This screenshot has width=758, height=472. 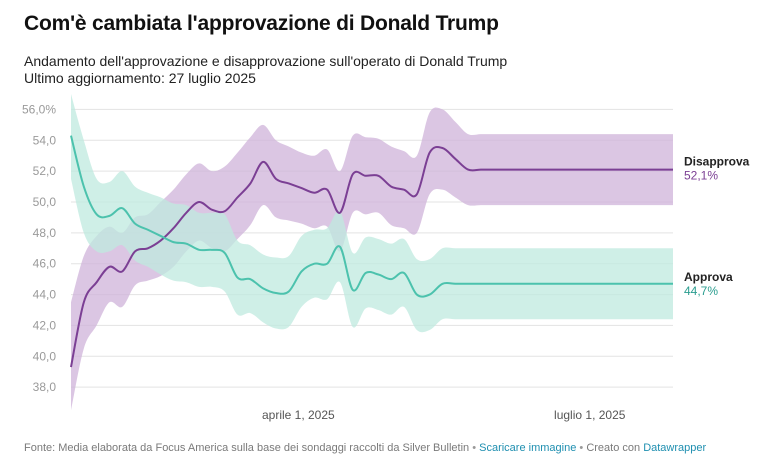 What do you see at coordinates (701, 291) in the screenshot?
I see `approve-value-label: 44,7%` at bounding box center [701, 291].